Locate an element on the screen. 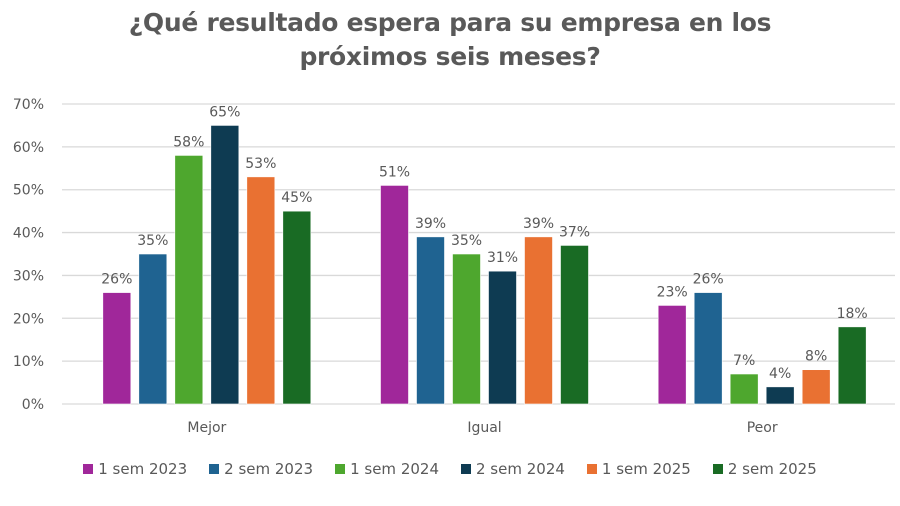 Image resolution: width=900 pixels, height=506 pixels. x-category-label: Igual is located at coordinates (484, 428).